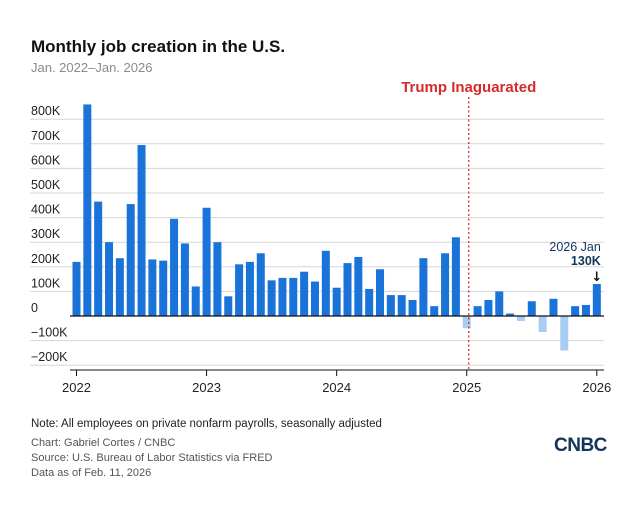 The width and height of the screenshot is (640, 512). What do you see at coordinates (46, 185) in the screenshot?
I see `y-tick-label: 500K` at bounding box center [46, 185].